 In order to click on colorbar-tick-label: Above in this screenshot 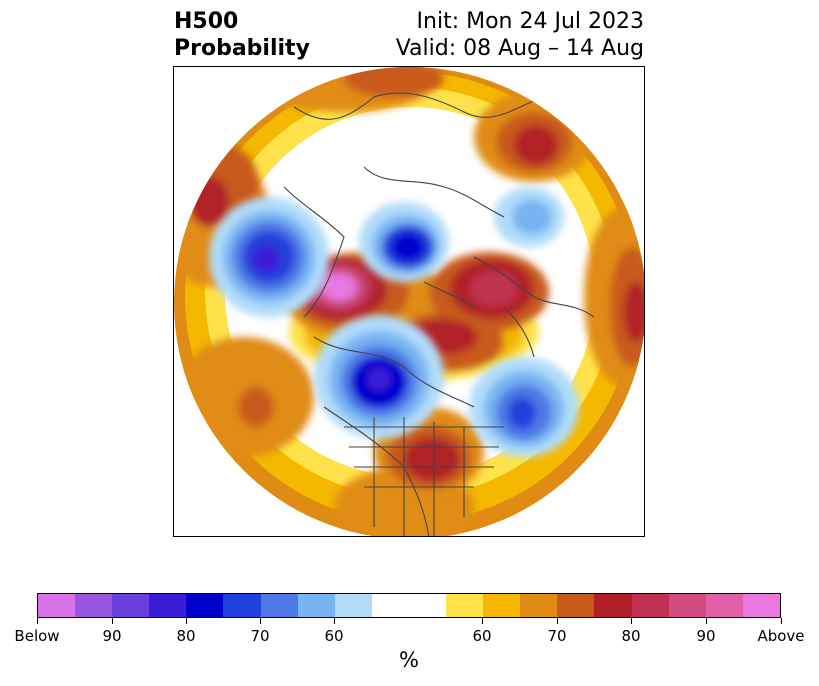, I will do `click(781, 636)`.